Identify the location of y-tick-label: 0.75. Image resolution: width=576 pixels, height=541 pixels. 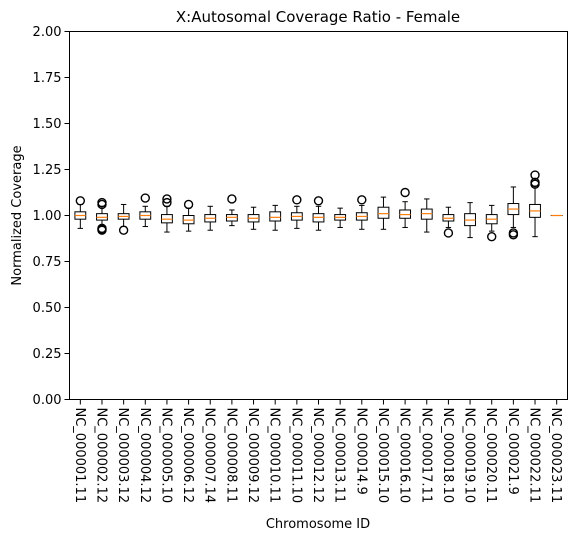
(47, 262).